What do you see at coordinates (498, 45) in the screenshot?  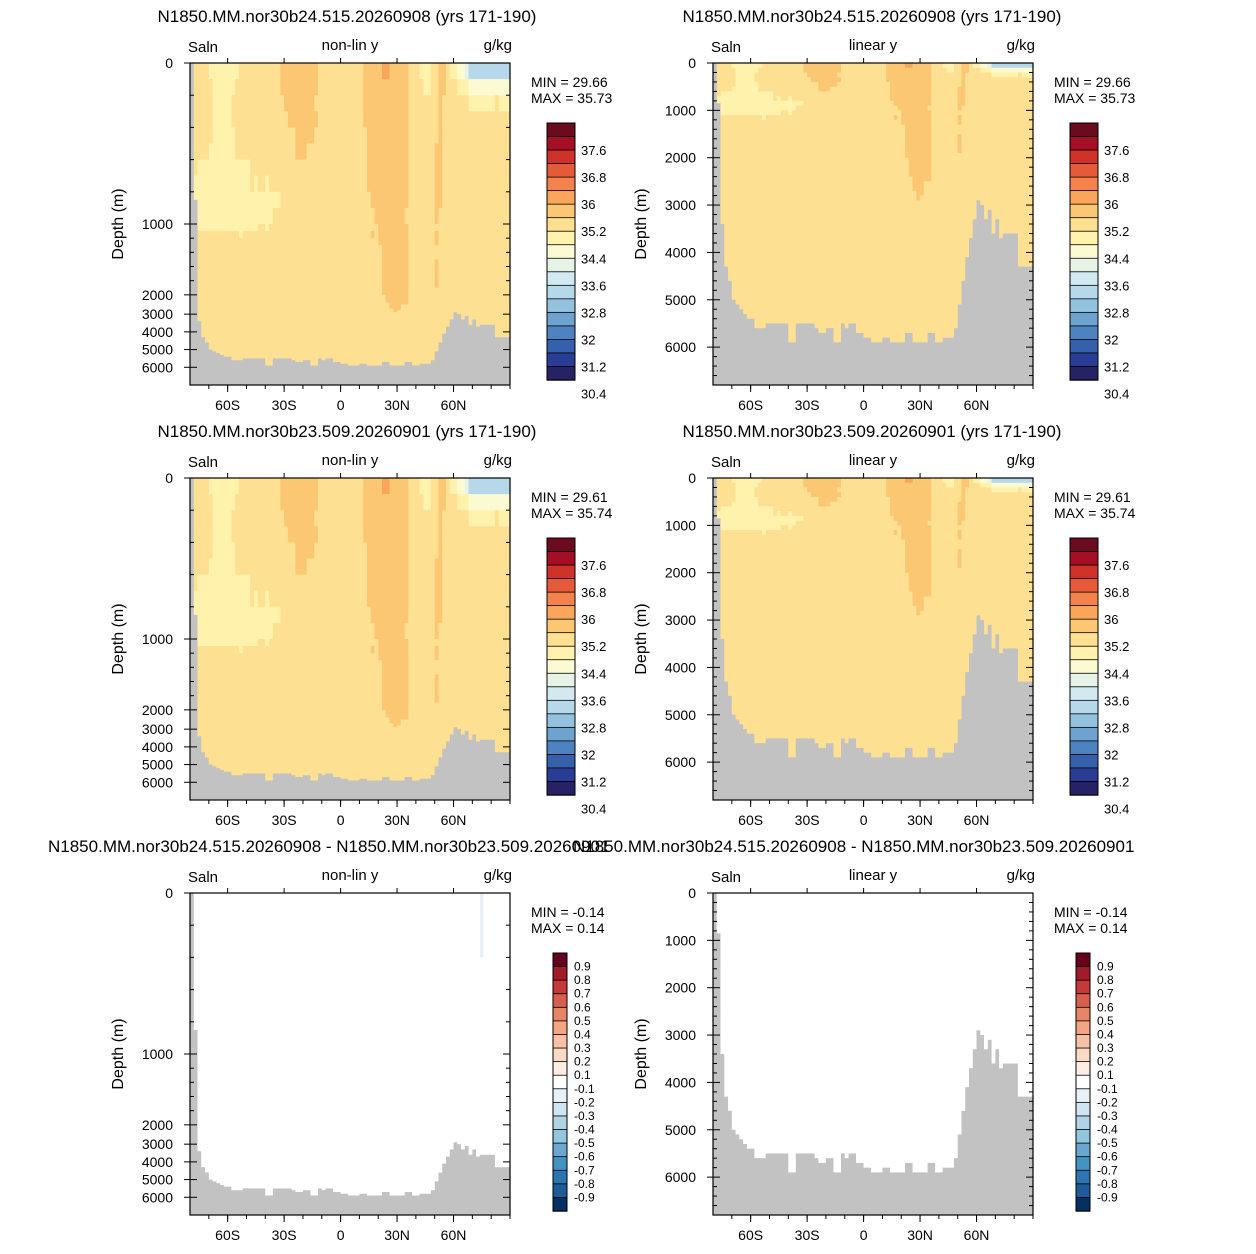 I see `units-label: g/kg` at bounding box center [498, 45].